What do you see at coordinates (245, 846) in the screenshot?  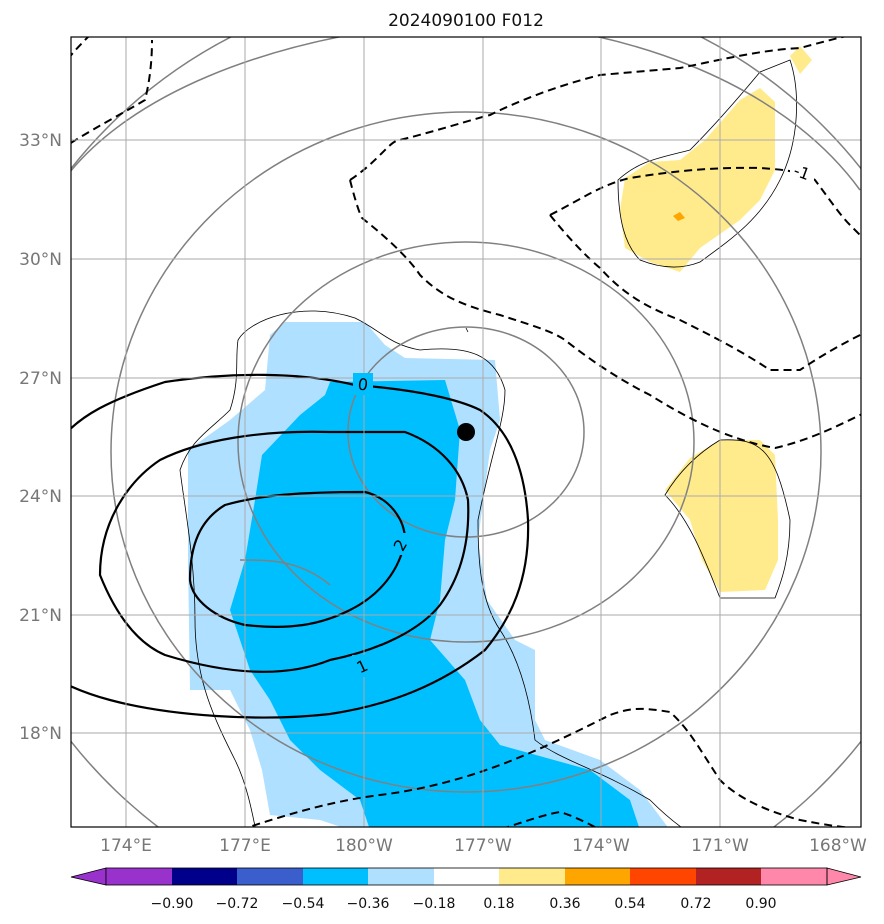 I see `lon-tick-label: 177°E` at bounding box center [245, 846].